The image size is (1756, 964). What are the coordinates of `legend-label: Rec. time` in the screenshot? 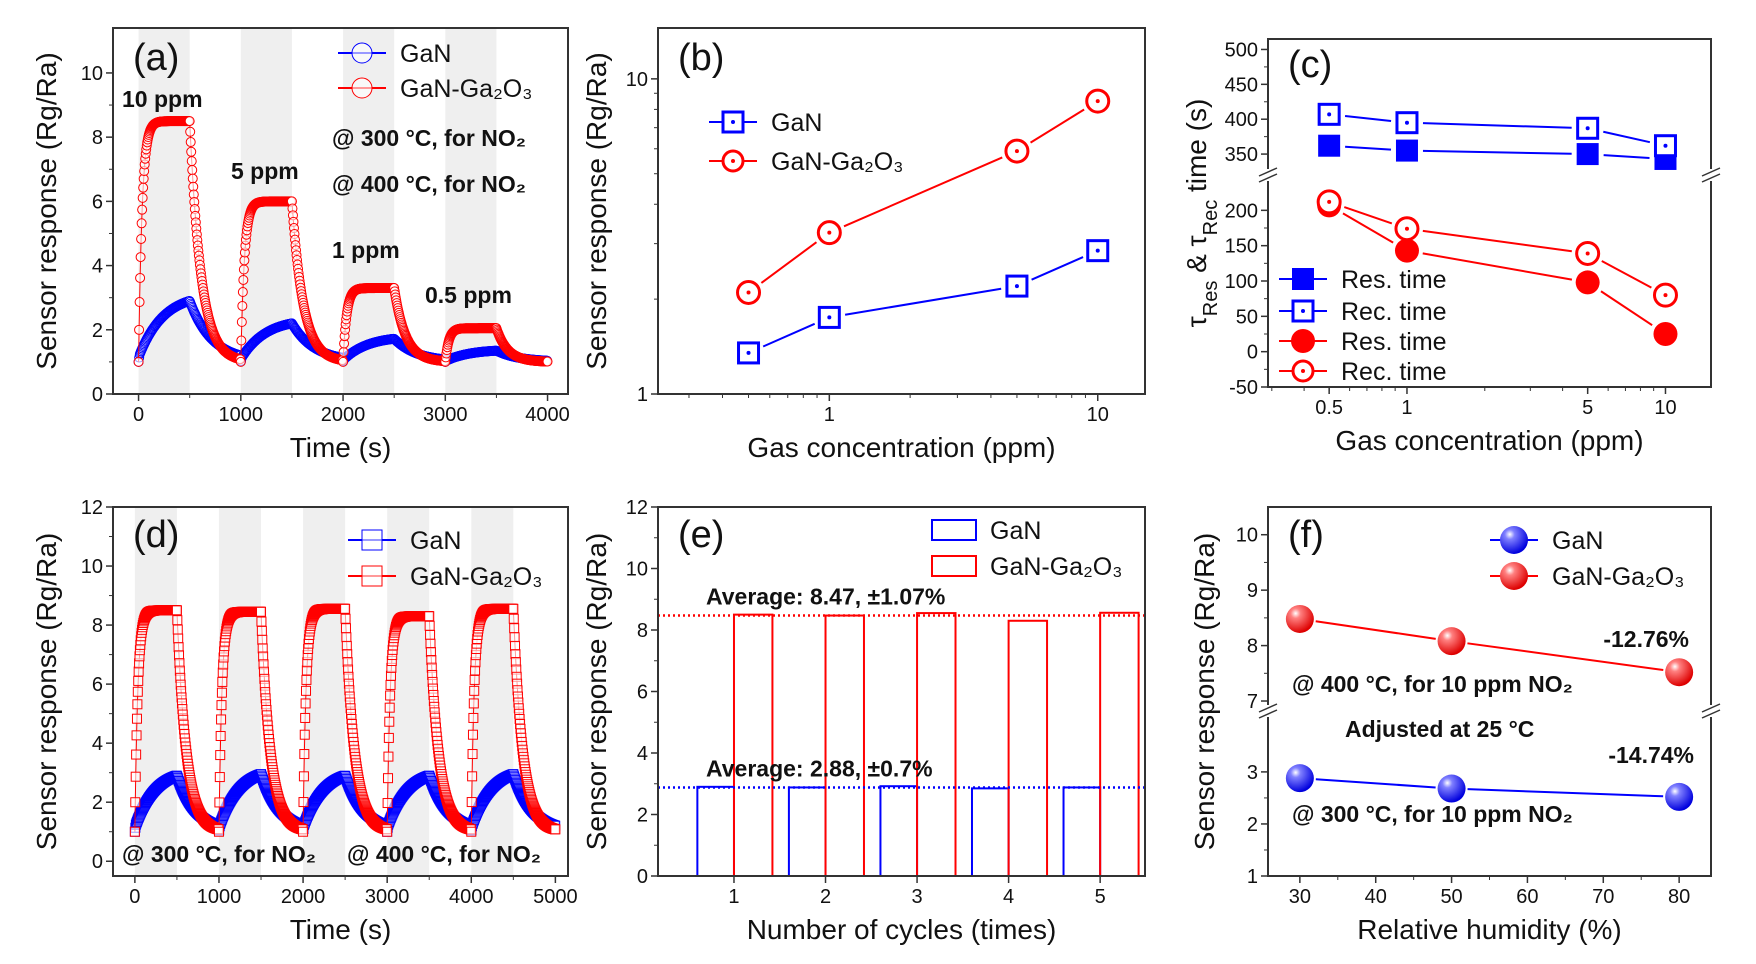 It's located at (1394, 312).